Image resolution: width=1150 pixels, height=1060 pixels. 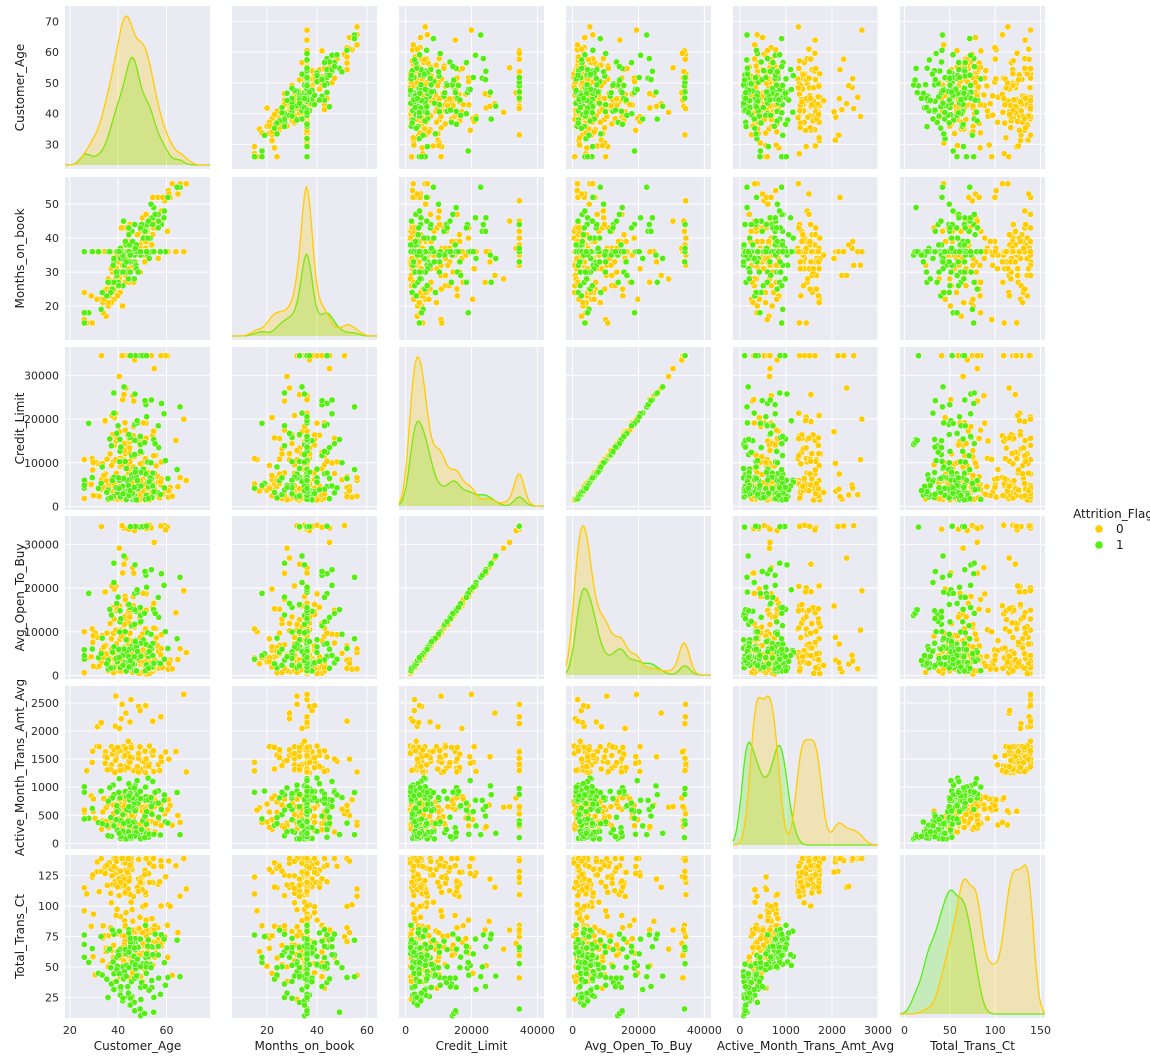 What do you see at coordinates (52, 272) in the screenshot?
I see `y-tick-label: 30` at bounding box center [52, 272].